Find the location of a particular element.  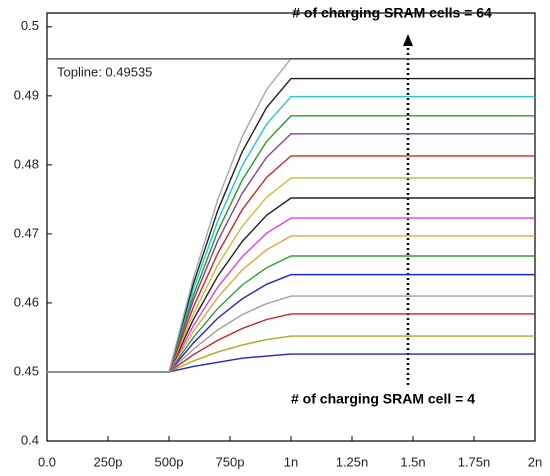

annotation: # of charging SRAM cell = 4 is located at coordinates (383, 399).